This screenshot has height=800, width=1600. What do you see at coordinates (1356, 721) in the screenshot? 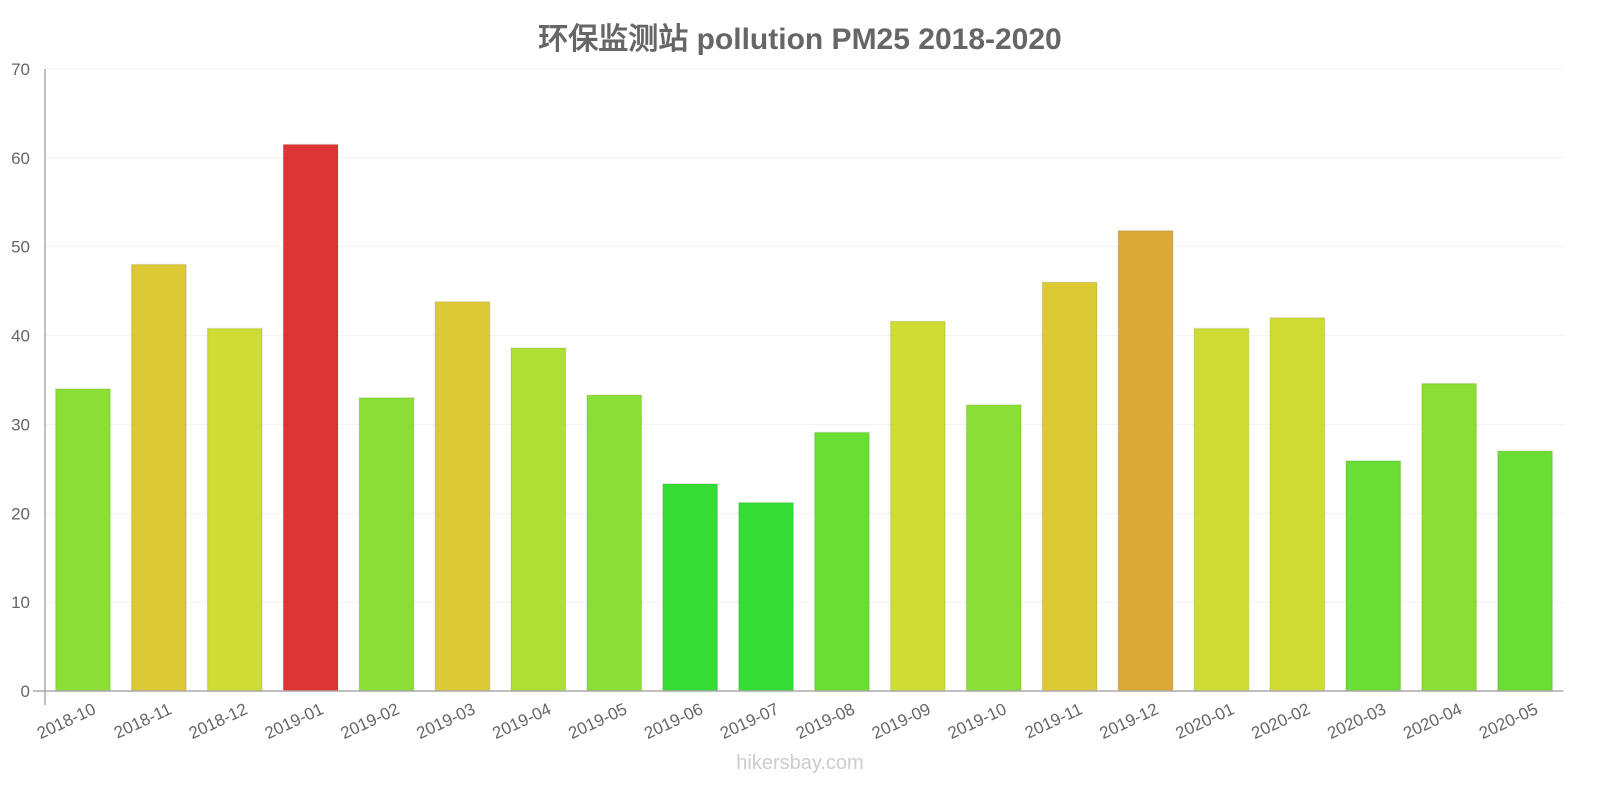
I see `x-tick-label: 2020-03` at bounding box center [1356, 721].